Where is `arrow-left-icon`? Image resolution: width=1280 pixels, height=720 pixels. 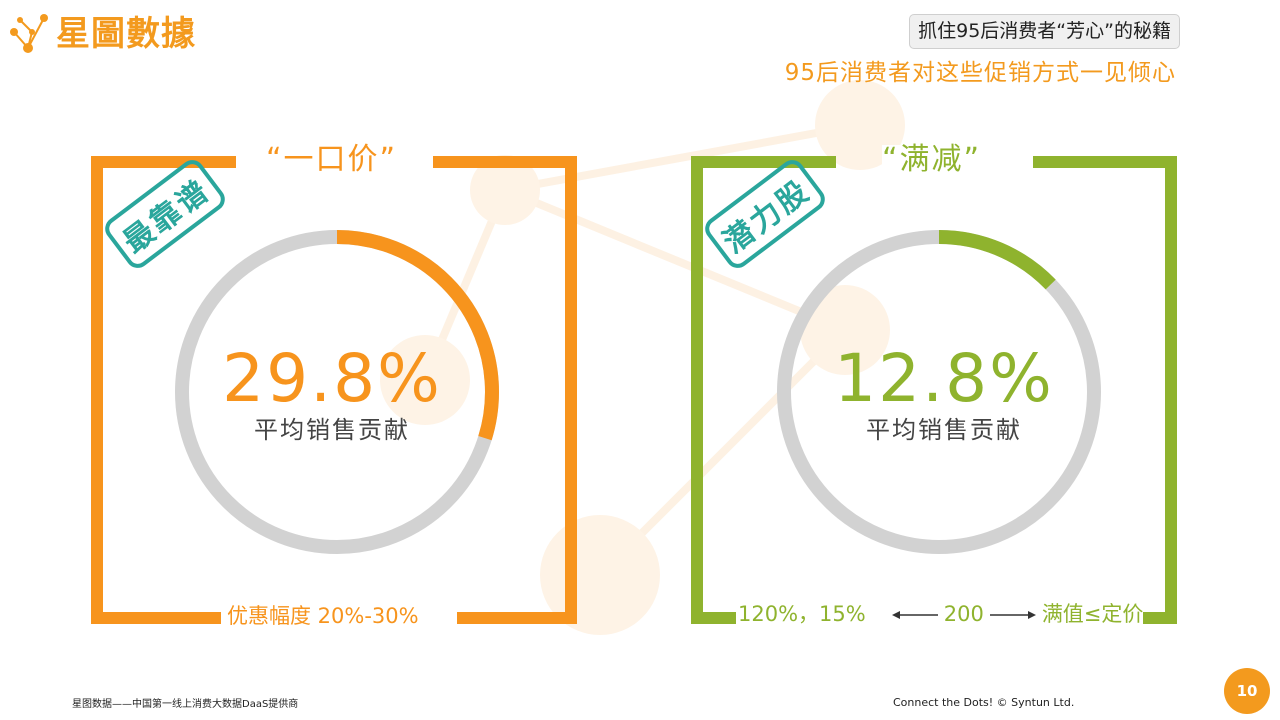 arrow-left-icon is located at coordinates (914, 614).